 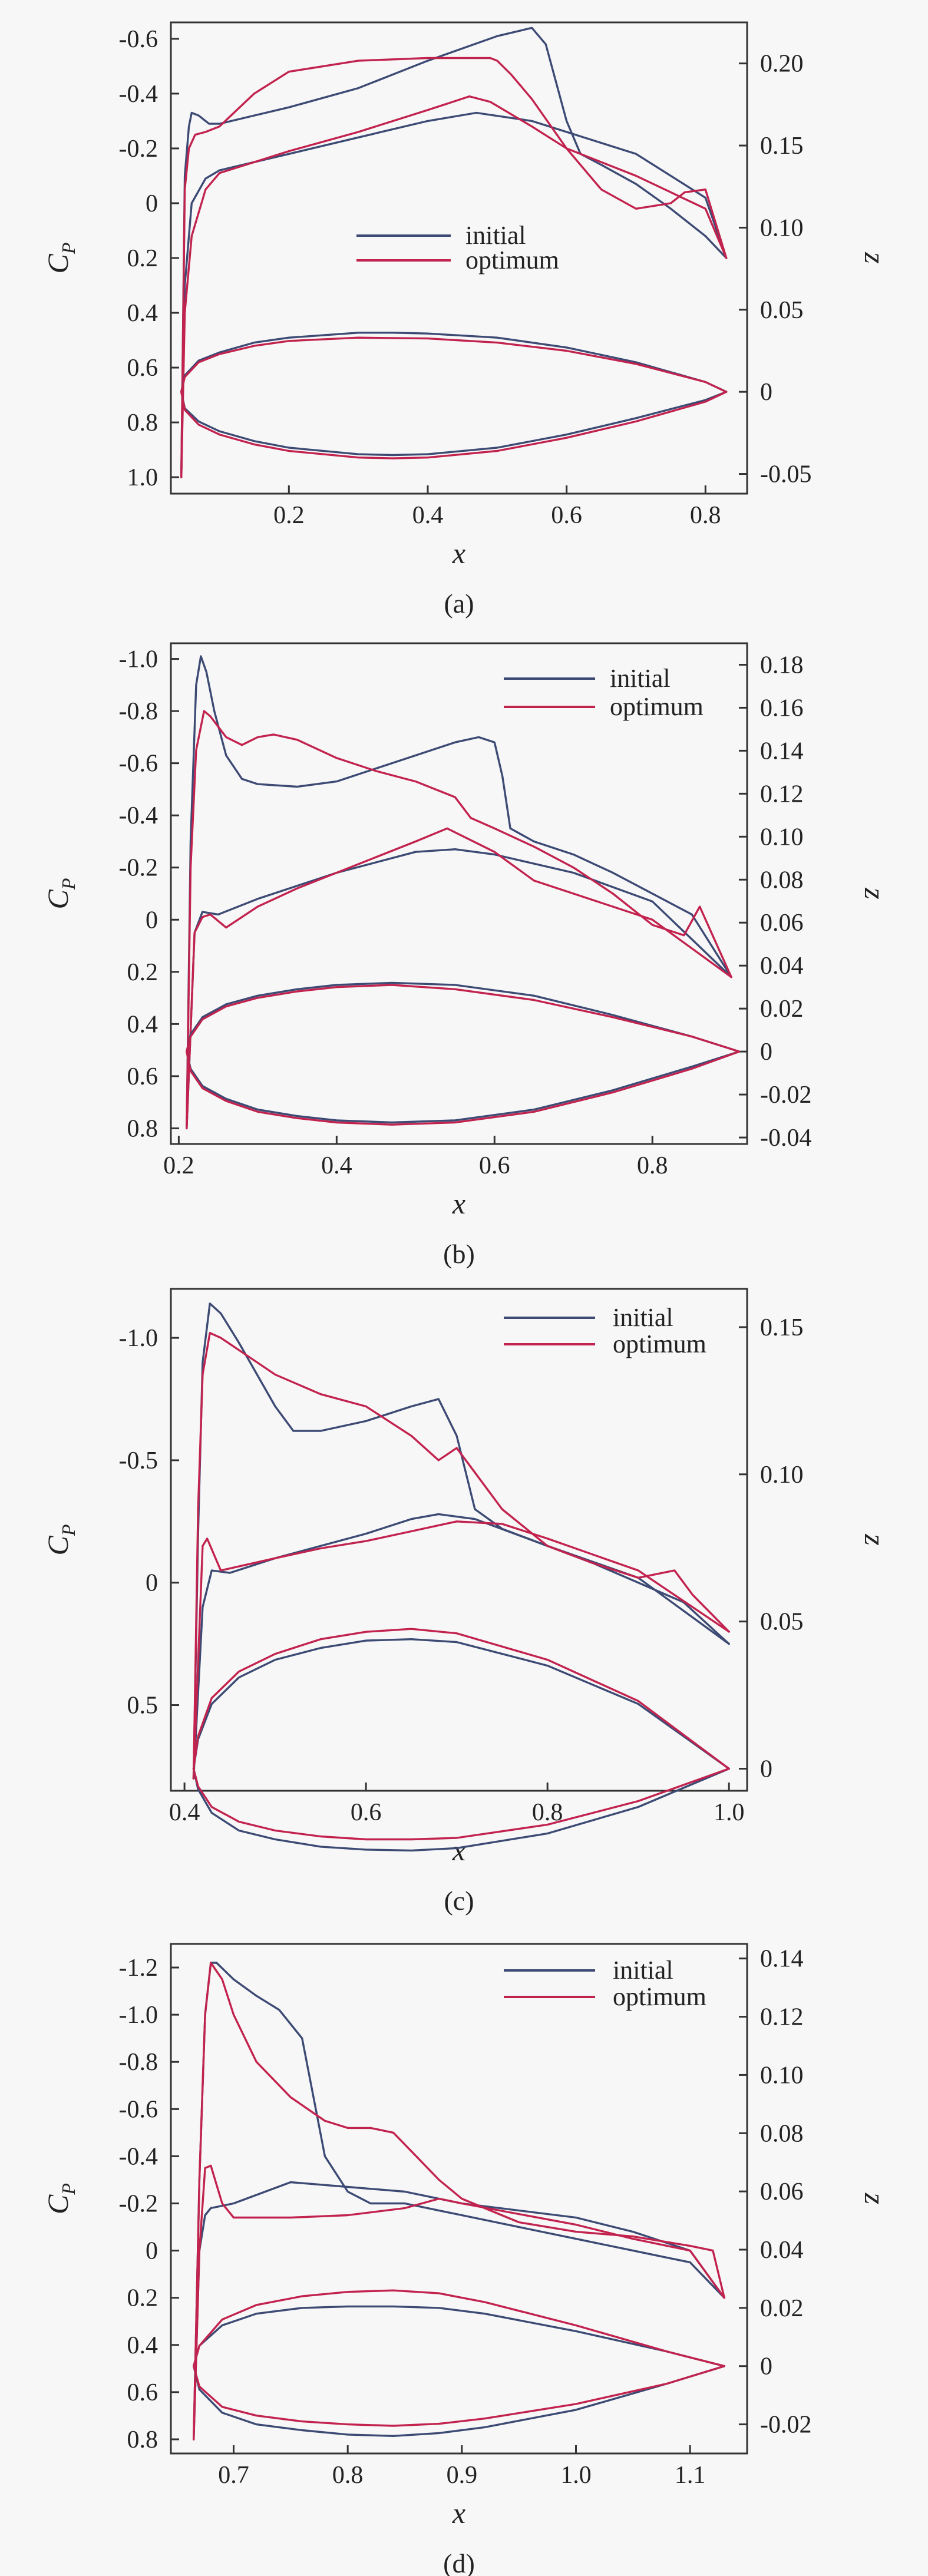 What do you see at coordinates (494, 1165) in the screenshot?
I see `panel-b-xtick-label: 0.6` at bounding box center [494, 1165].